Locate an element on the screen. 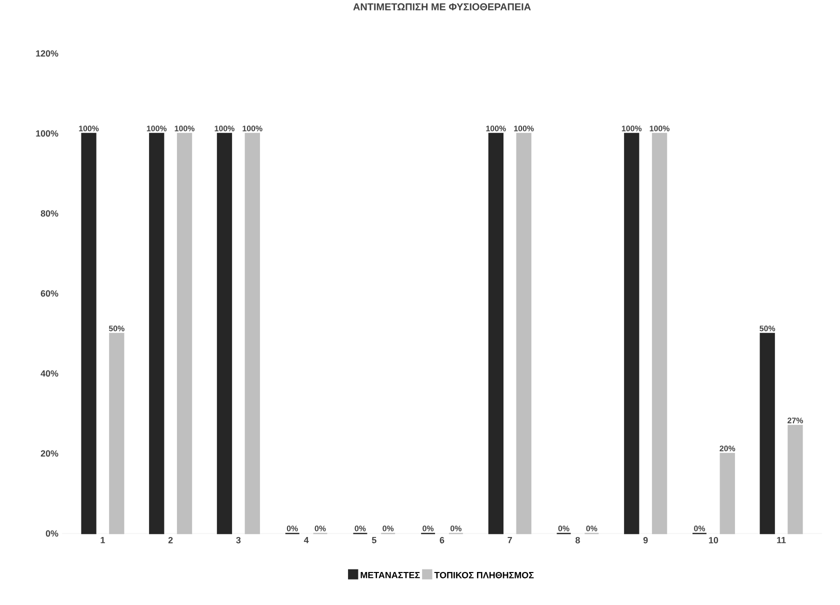 The height and width of the screenshot is (605, 840). y-tick-label: 100% is located at coordinates (47, 133).